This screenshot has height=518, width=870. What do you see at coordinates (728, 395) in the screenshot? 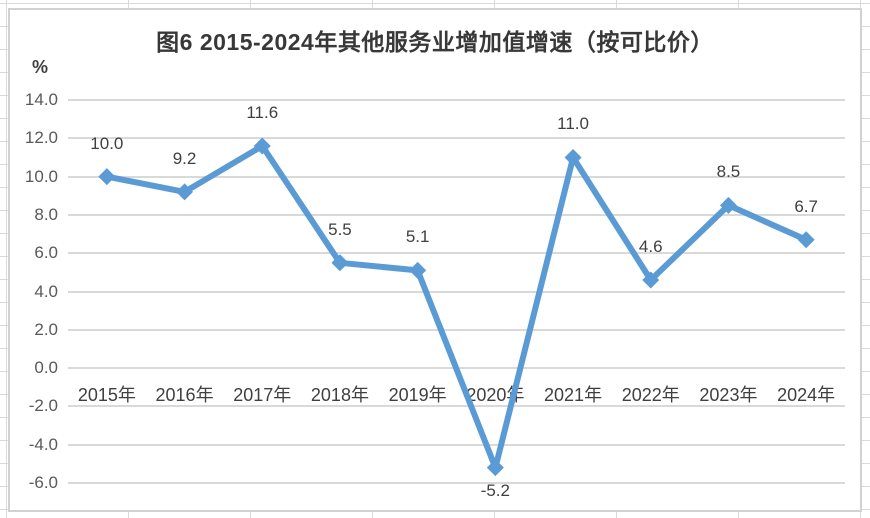
I see `x-axis-tick-label: 2023年` at bounding box center [728, 395].